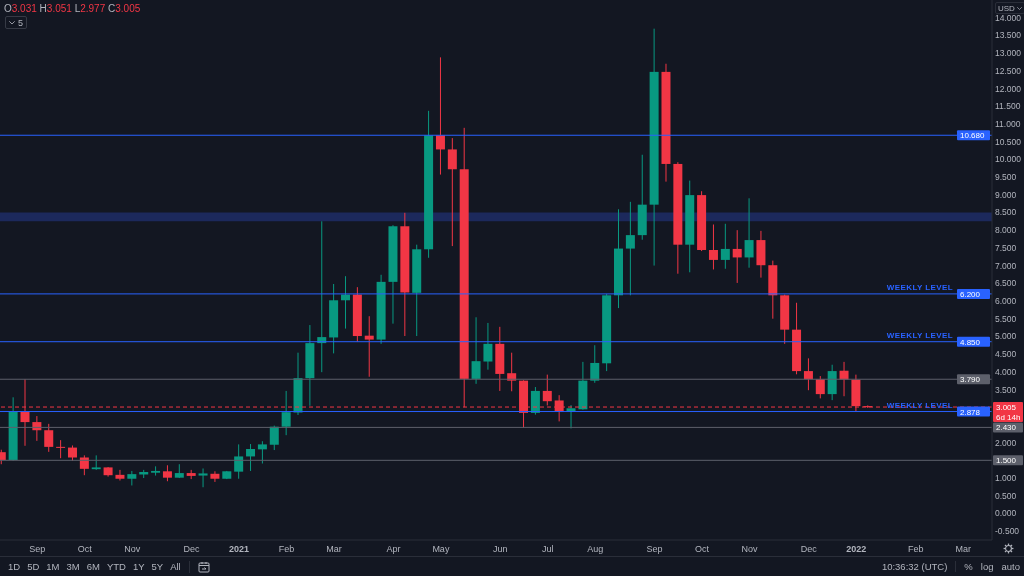 The height and width of the screenshot is (576, 1024). What do you see at coordinates (1006, 371) in the screenshot?
I see `y-tick-label: 4.000` at bounding box center [1006, 371].